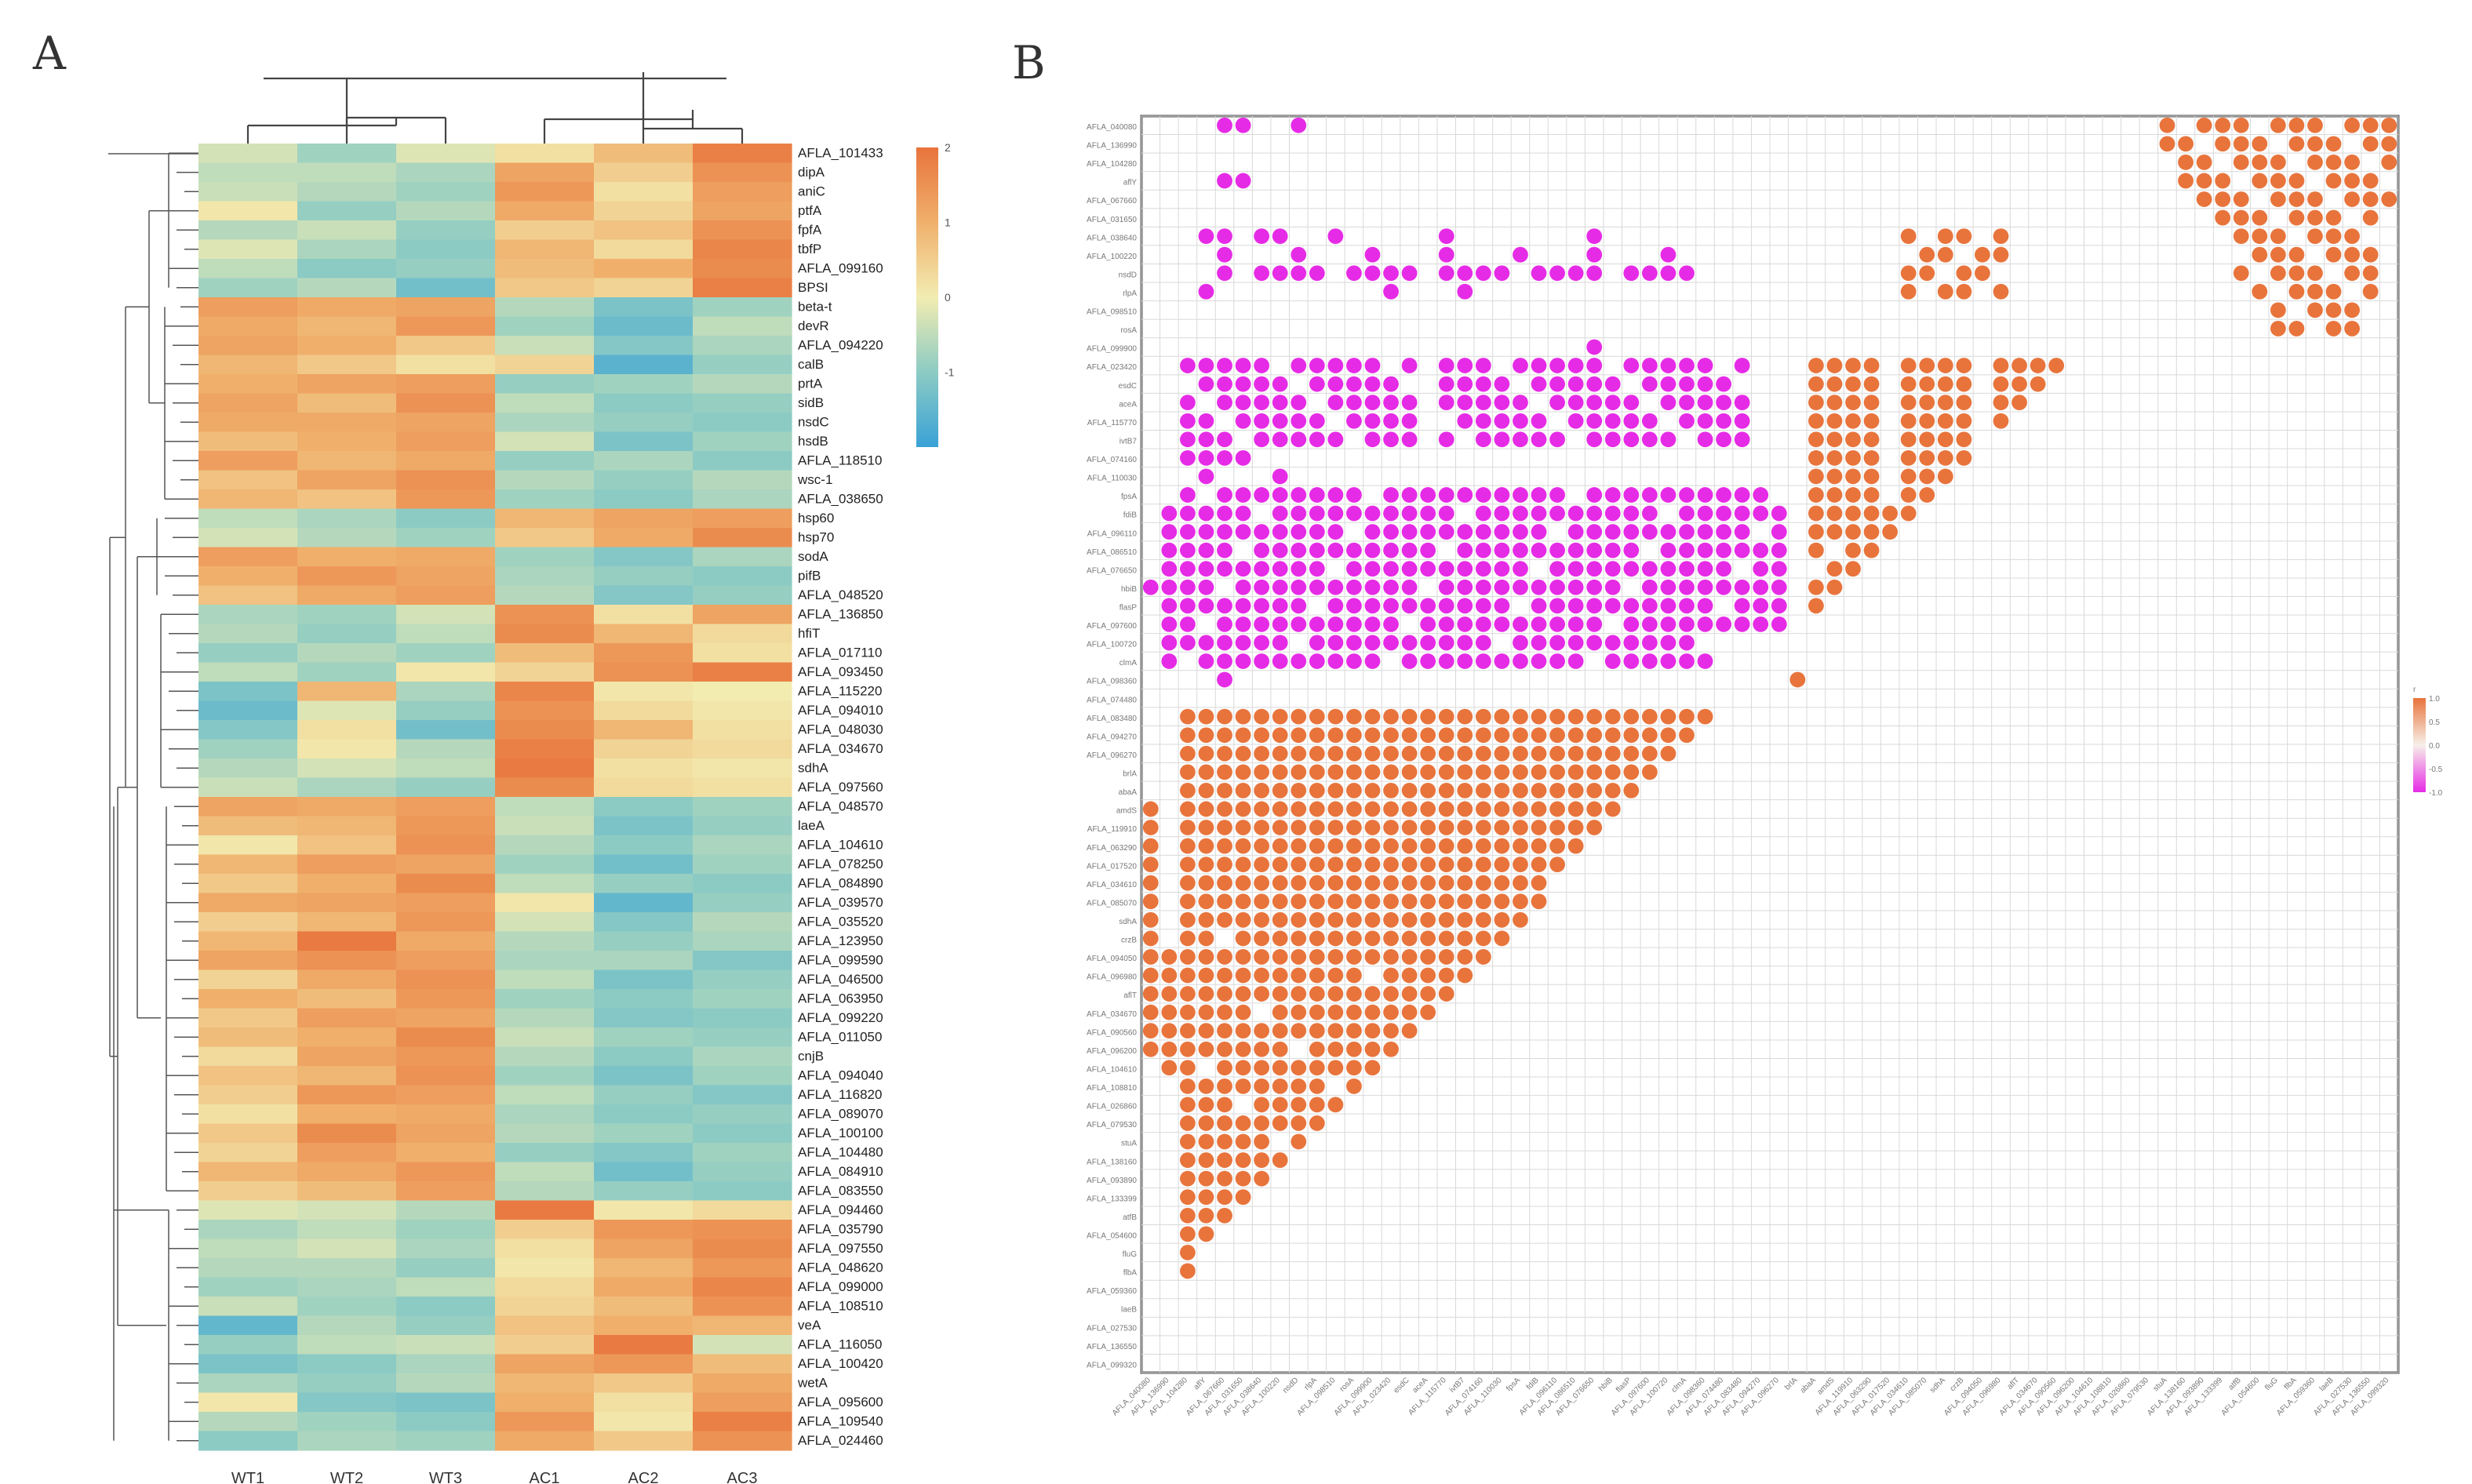 The height and width of the screenshot is (1484, 2472). I want to click on correlation-y-label: AFLA_034670, so click(1112, 1014).